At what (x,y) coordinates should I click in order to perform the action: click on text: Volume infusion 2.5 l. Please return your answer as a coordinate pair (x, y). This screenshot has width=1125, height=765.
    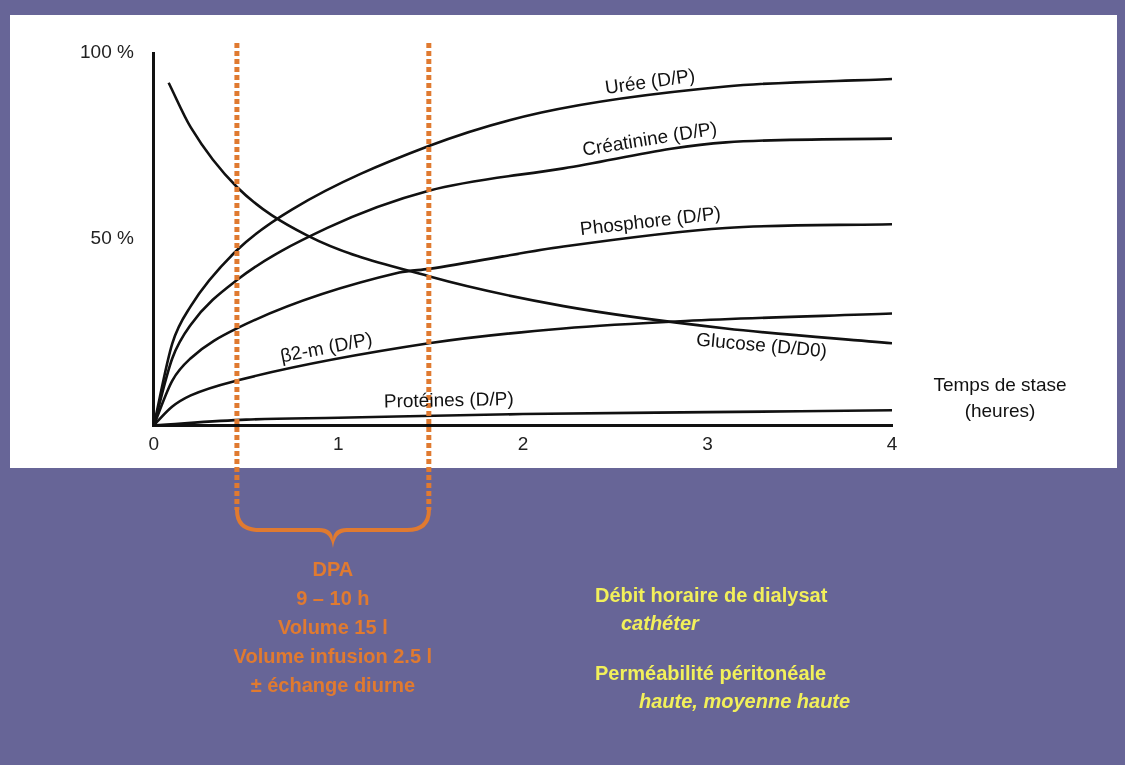
    Looking at the image, I should click on (333, 656).